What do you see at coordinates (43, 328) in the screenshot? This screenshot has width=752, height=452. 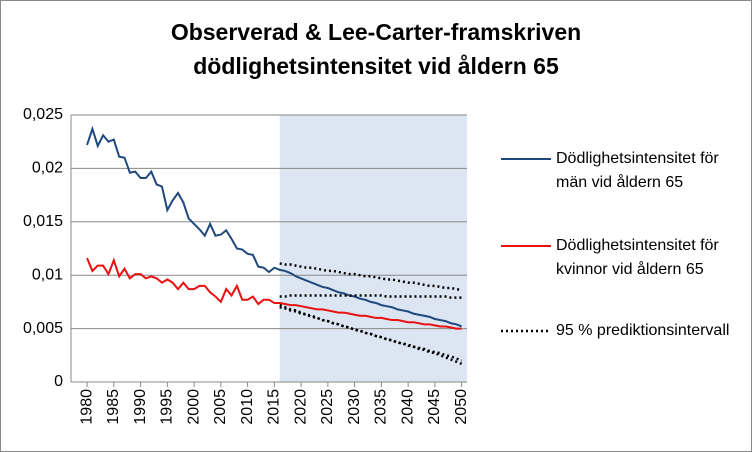 I see `y-tick-label: 0,005` at bounding box center [43, 328].